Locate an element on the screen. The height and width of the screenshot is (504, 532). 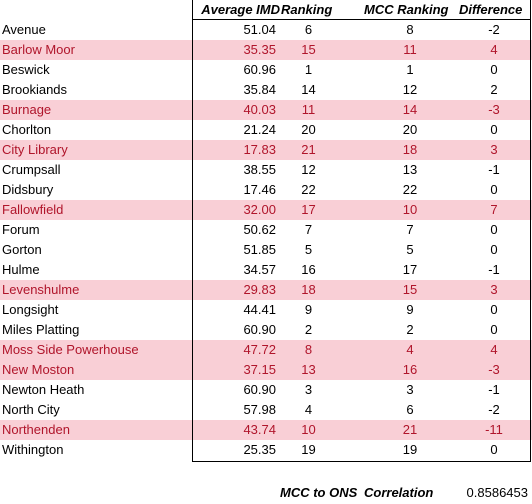
cell-average-imd: 57.98 is located at coordinates (259, 409).